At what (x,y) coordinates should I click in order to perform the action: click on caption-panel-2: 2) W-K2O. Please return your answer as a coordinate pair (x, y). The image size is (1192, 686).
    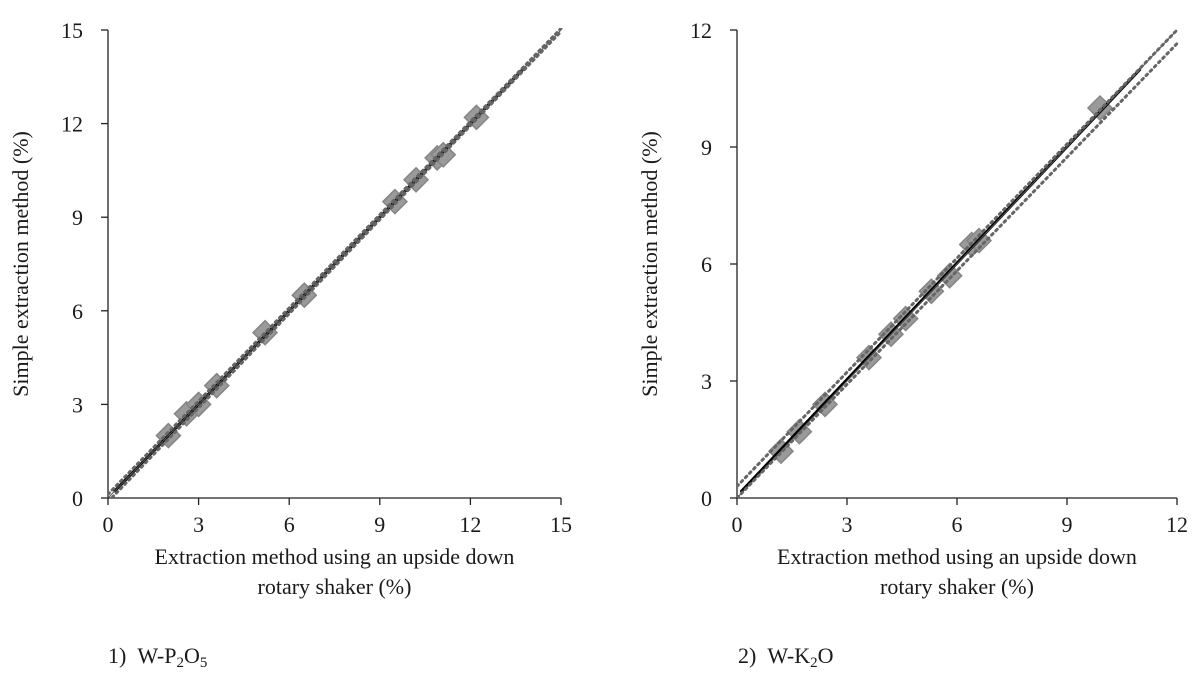
    Looking at the image, I should click on (785, 657).